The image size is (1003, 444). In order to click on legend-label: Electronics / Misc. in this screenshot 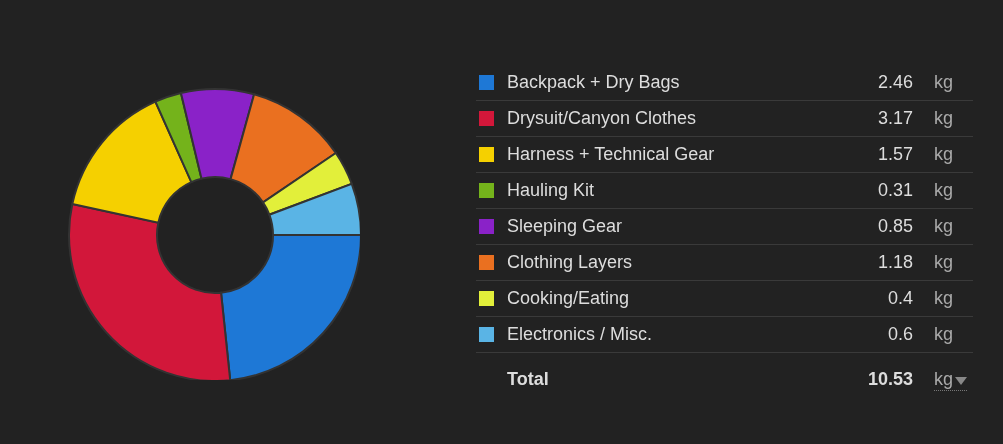, I will do `click(580, 334)`.